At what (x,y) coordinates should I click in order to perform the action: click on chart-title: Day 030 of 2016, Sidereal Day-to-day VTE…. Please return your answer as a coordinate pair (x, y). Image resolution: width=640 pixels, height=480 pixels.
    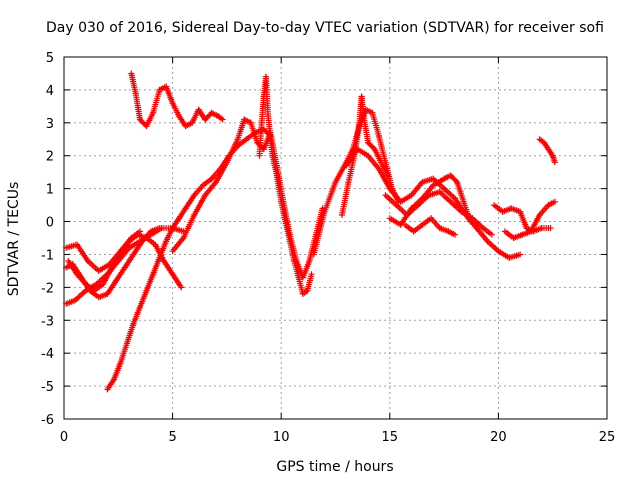
    Looking at the image, I should click on (325, 28).